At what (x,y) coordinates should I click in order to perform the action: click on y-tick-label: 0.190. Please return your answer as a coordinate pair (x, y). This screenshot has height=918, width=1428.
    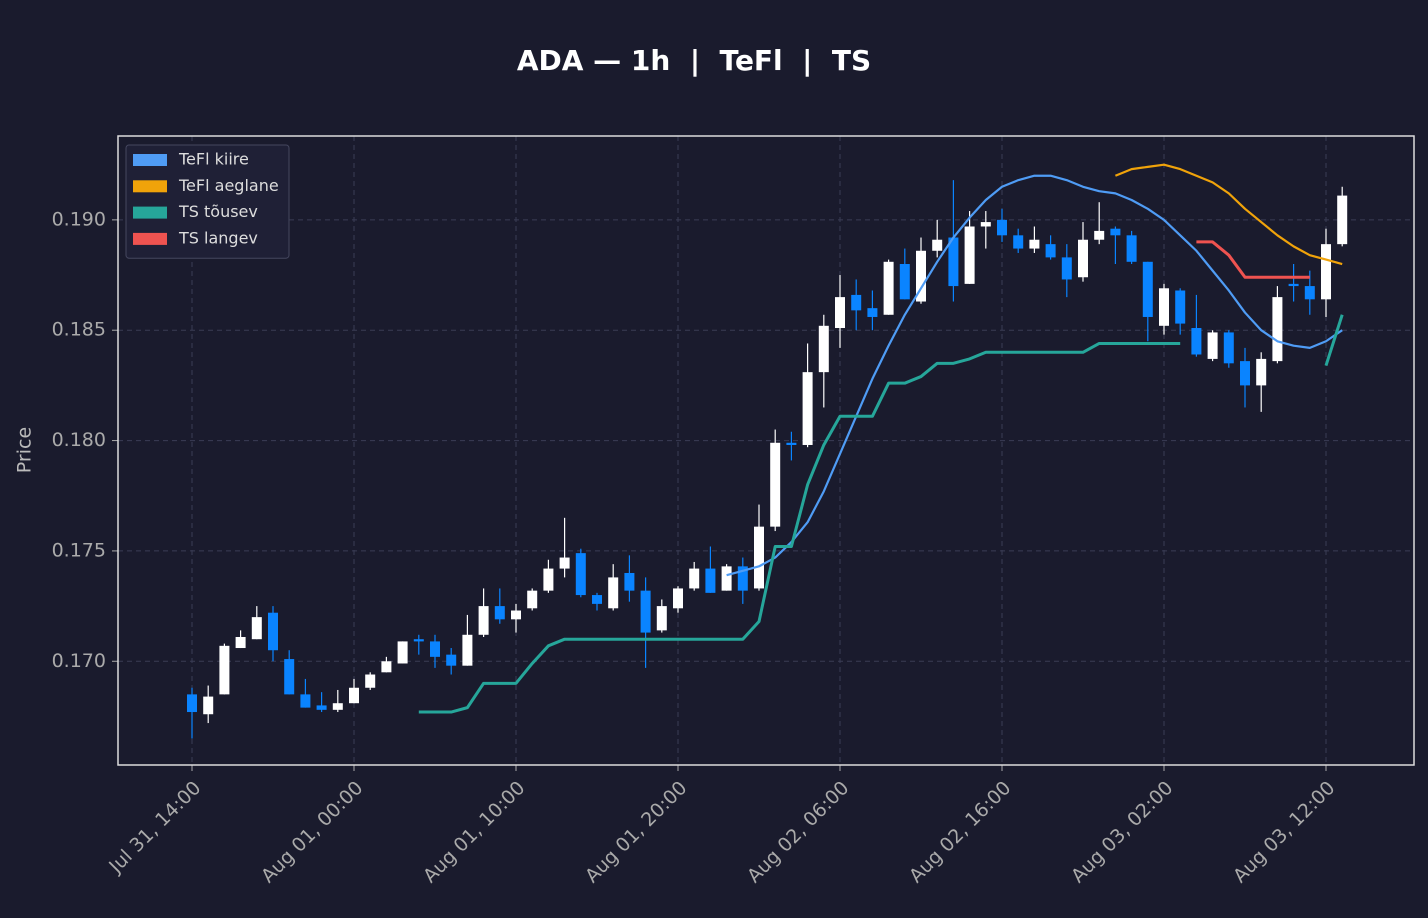
    Looking at the image, I should click on (79, 219).